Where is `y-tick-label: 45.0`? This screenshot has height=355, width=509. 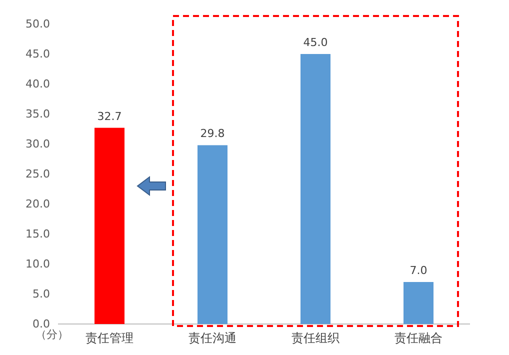 y-tick-label: 45.0 is located at coordinates (38, 54).